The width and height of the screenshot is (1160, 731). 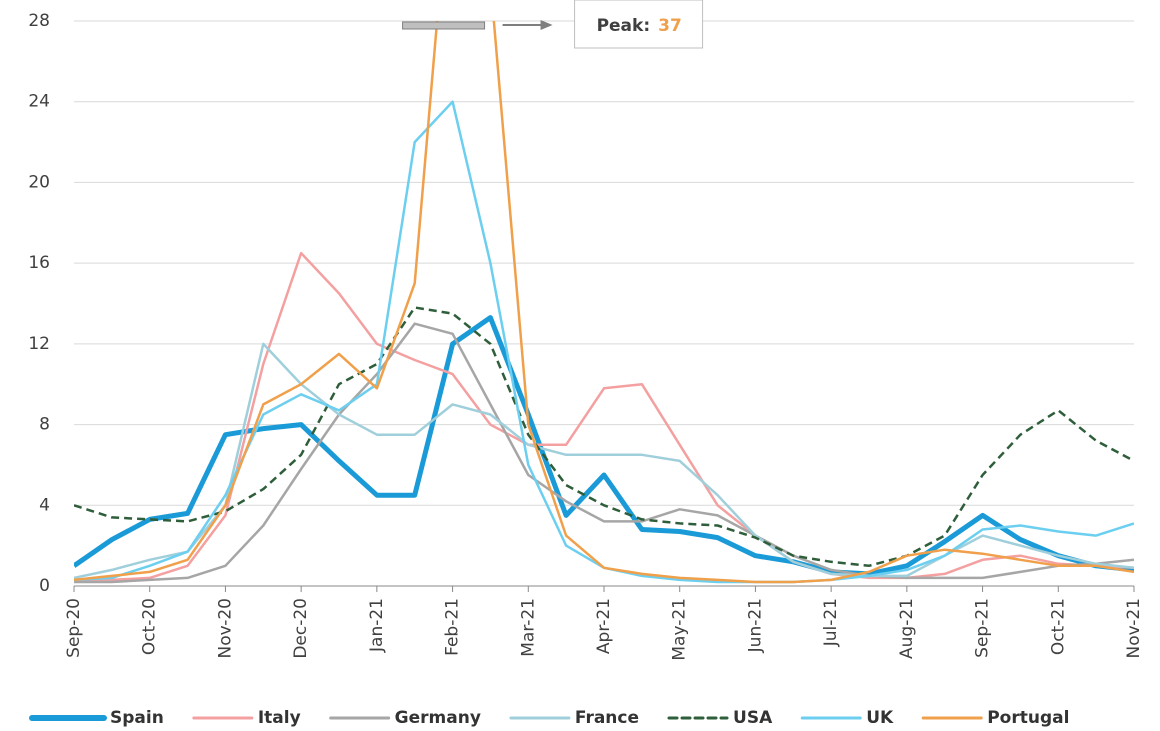 I want to click on x-tick-label: Mar-21, so click(x=528, y=627).